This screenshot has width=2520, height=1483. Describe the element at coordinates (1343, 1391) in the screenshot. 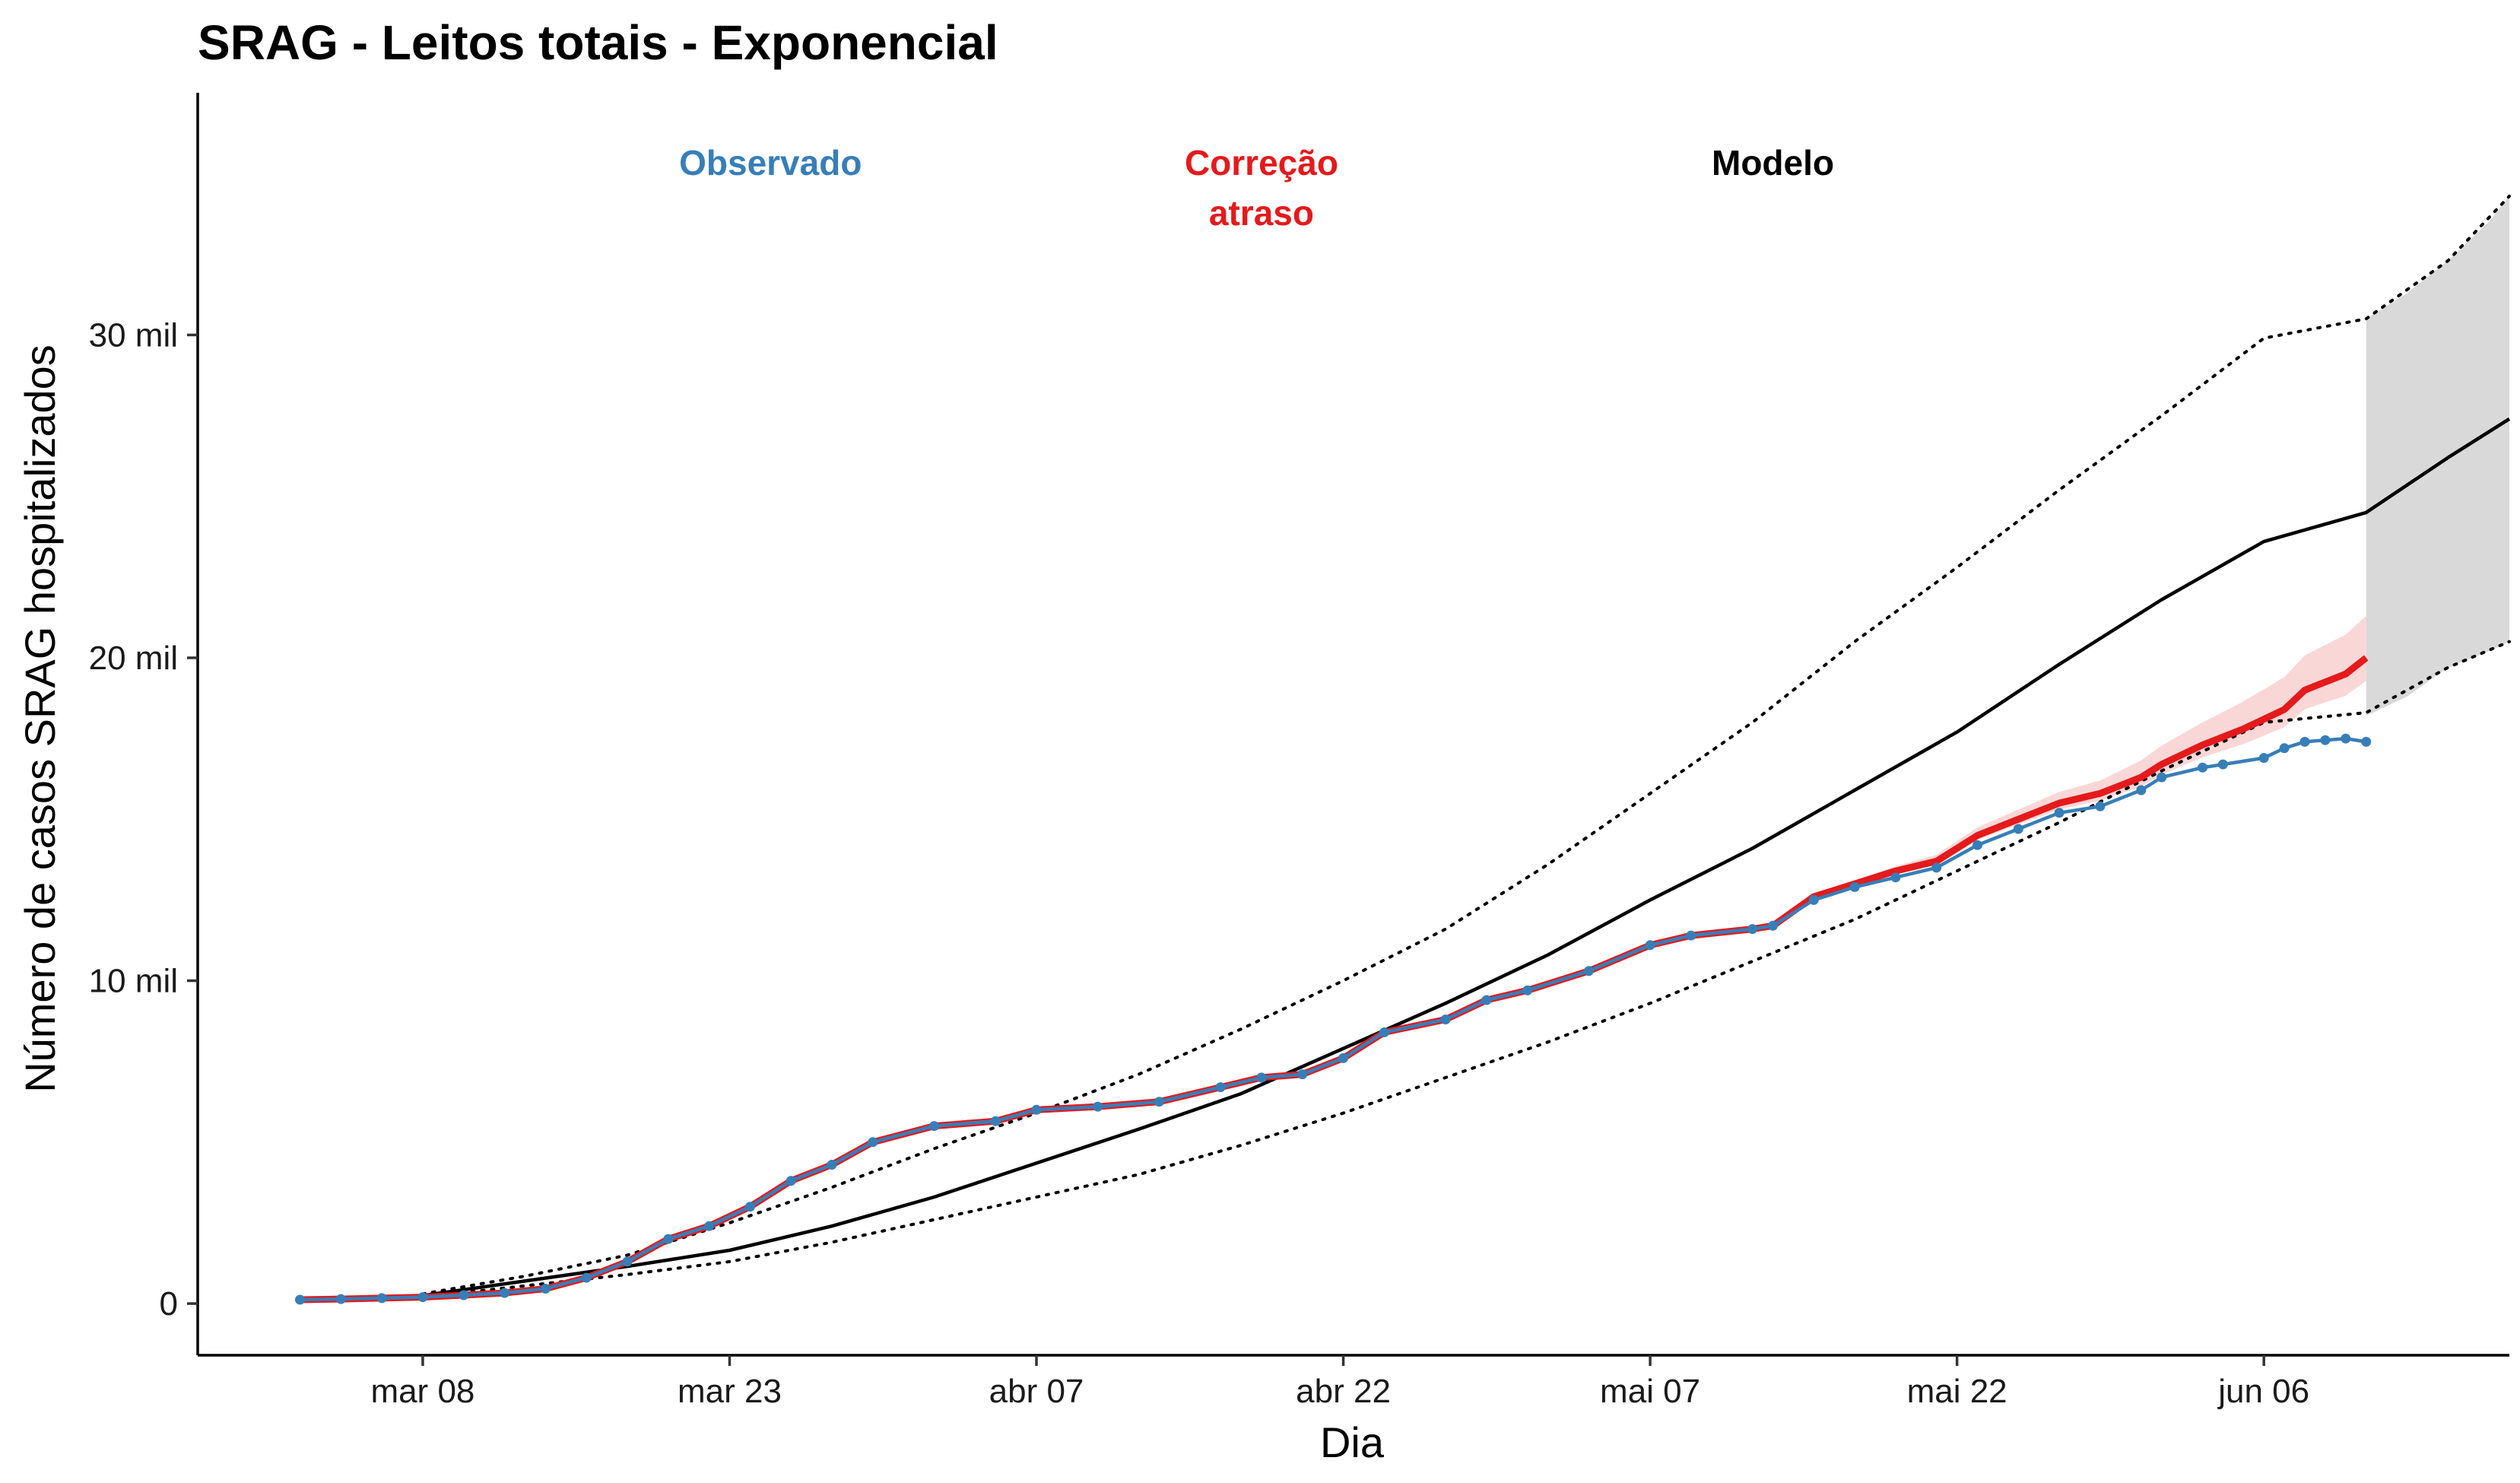

I see `x-tick-label: abr 22` at that location.